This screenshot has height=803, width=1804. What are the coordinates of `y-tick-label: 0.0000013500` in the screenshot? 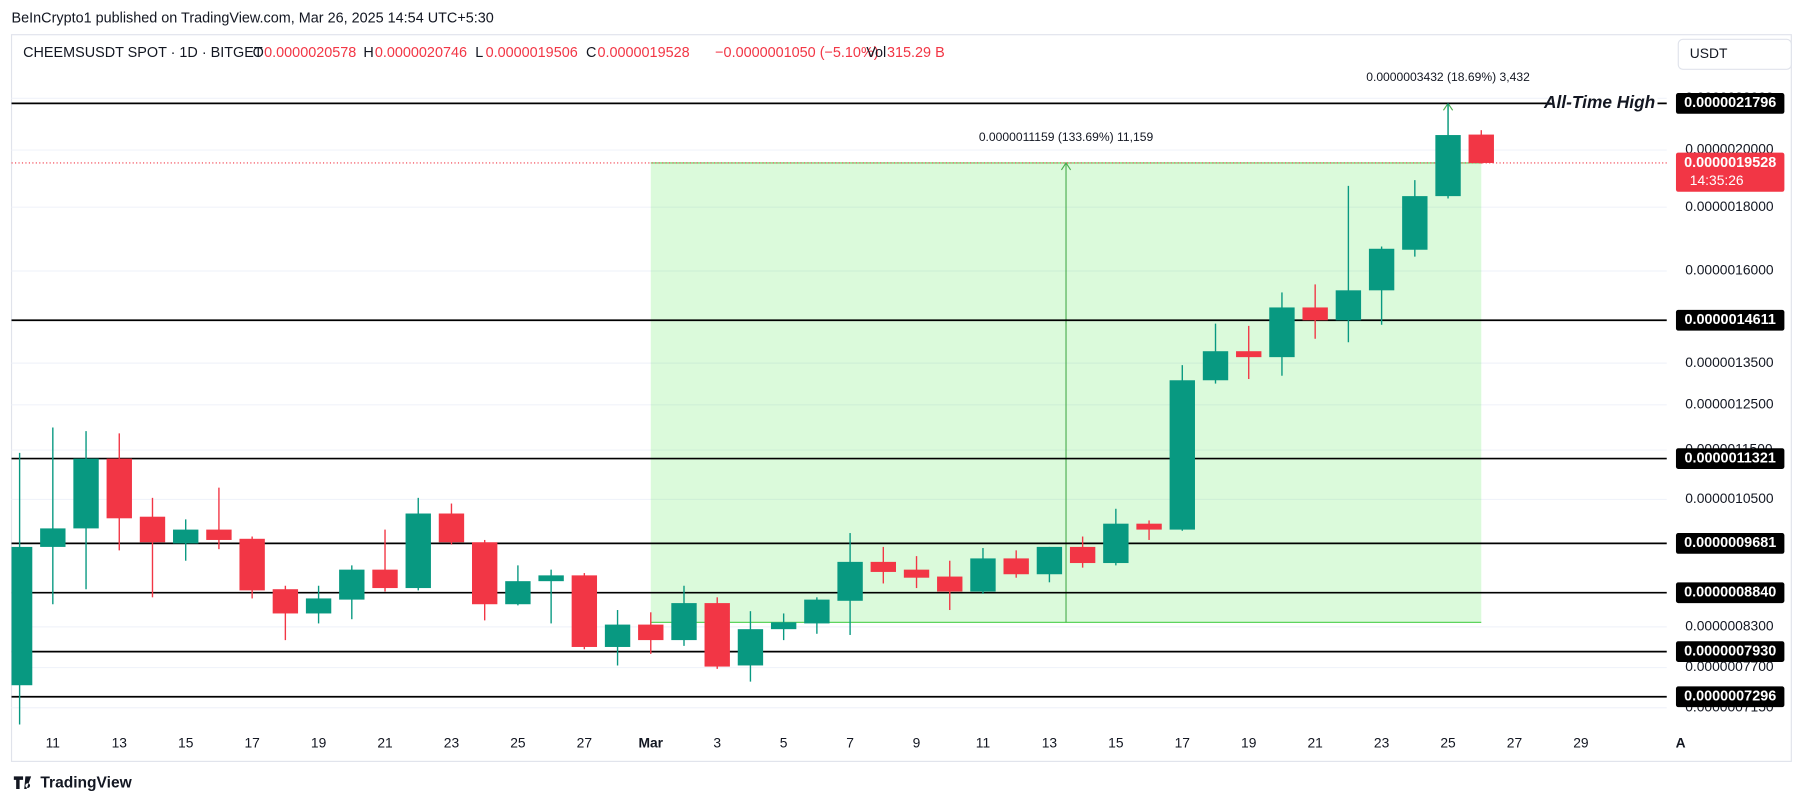 It's located at (1729, 362).